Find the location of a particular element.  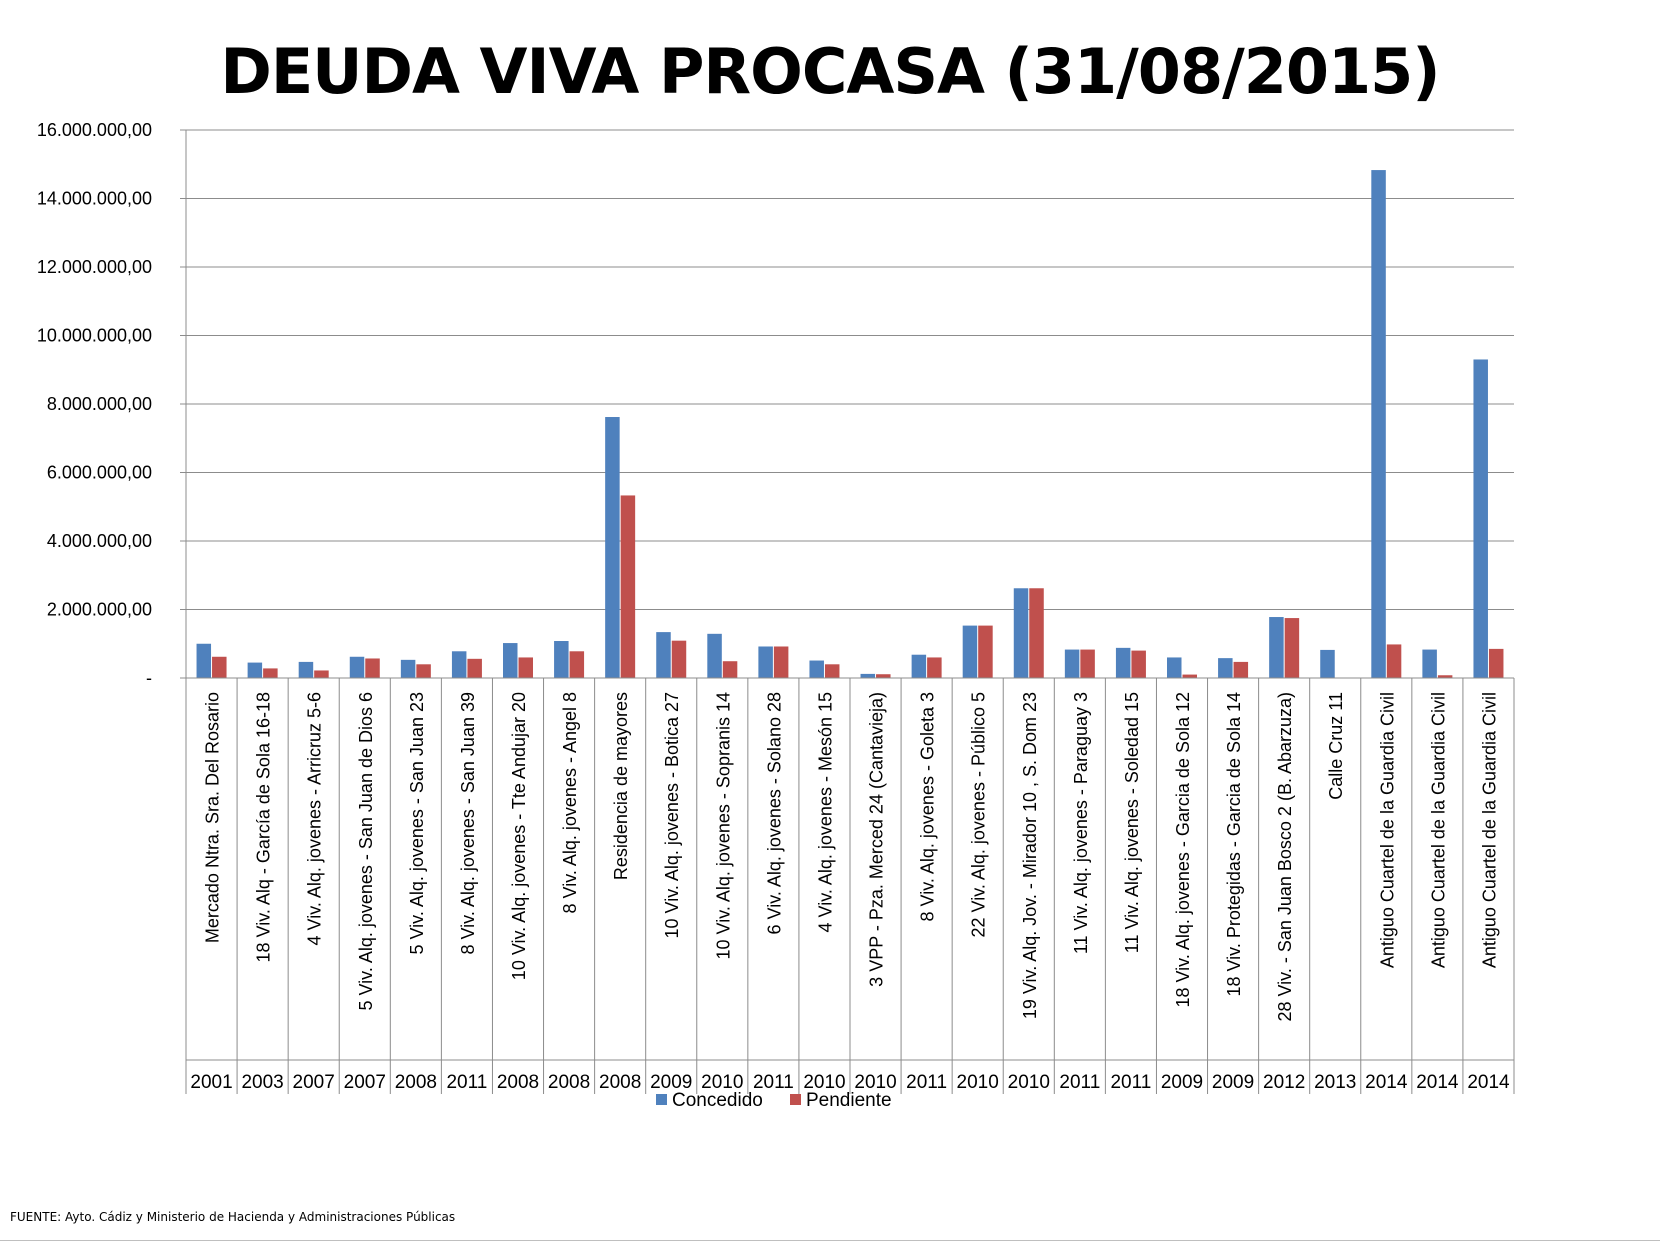

category-label: 10 Viv. Alq. jovenes - Sopranis 14 is located at coordinates (723, 826).